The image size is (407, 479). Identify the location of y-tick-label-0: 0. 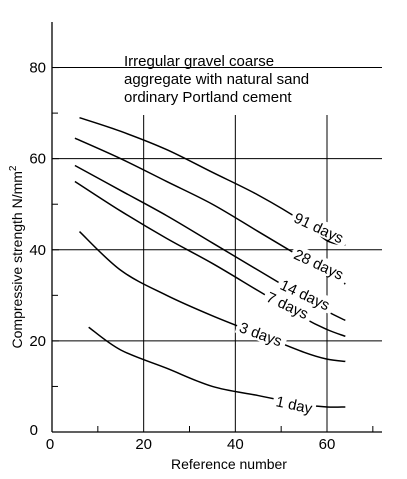
(34, 430).